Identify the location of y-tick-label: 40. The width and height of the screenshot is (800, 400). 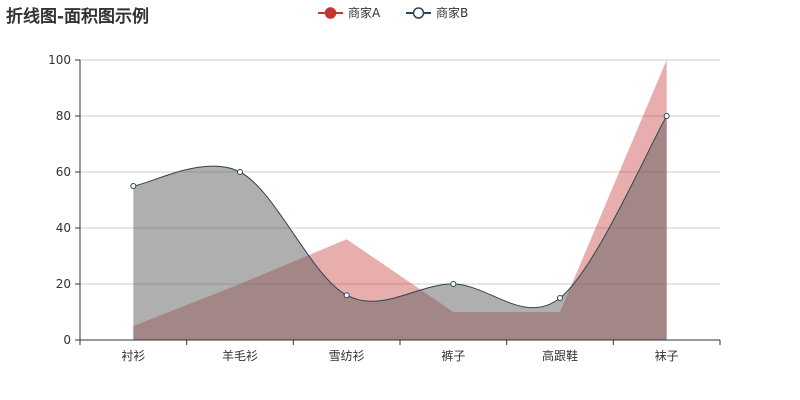
(63, 228).